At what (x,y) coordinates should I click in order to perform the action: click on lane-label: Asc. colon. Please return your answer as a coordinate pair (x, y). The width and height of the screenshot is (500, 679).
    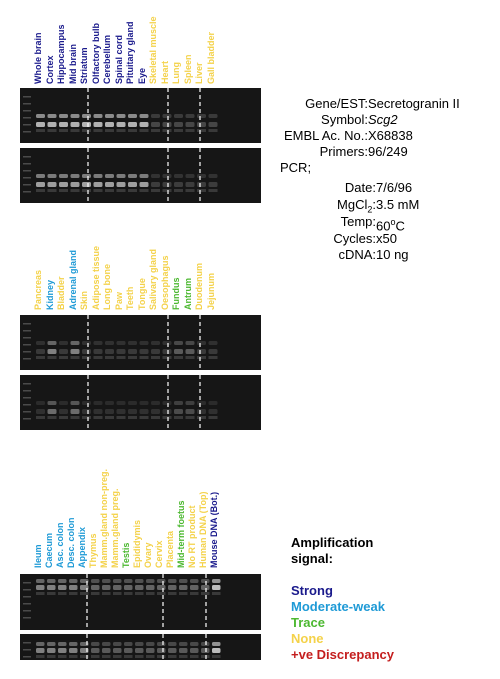
    Looking at the image, I should click on (60, 545).